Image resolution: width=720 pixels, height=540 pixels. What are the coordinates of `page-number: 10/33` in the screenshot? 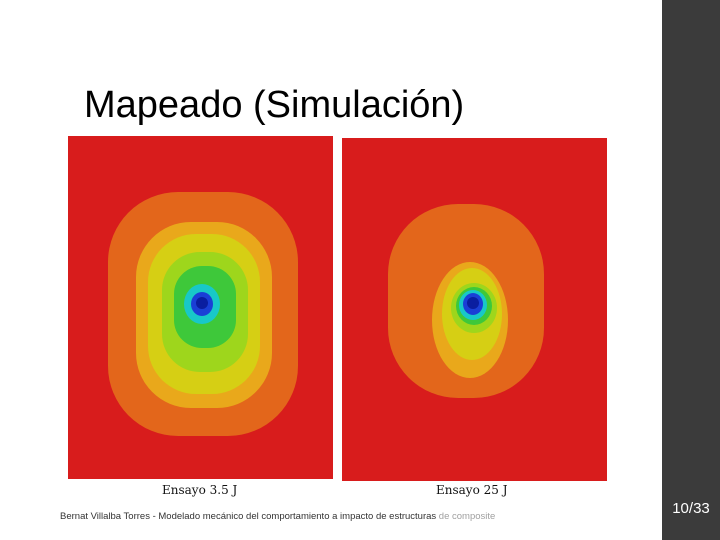 It's located at (691, 508).